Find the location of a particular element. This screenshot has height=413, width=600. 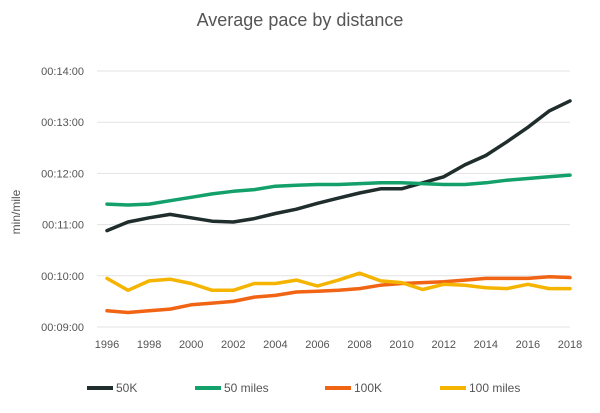

x-tick-label: 2006 is located at coordinates (317, 345).